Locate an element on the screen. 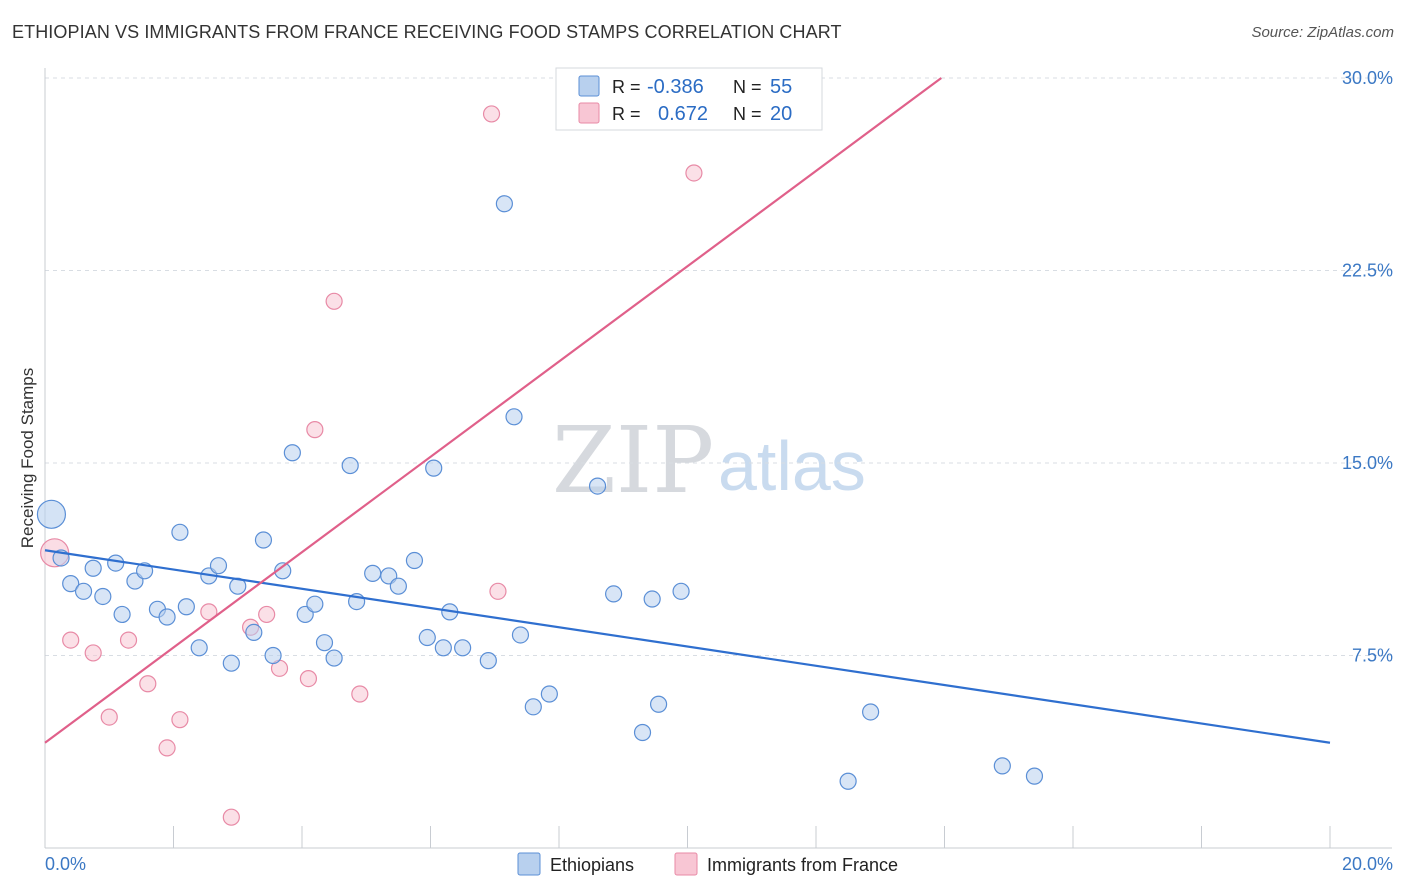 This screenshot has width=1406, height=892. legend-label-france: Immigrants from France is located at coordinates (802, 865).